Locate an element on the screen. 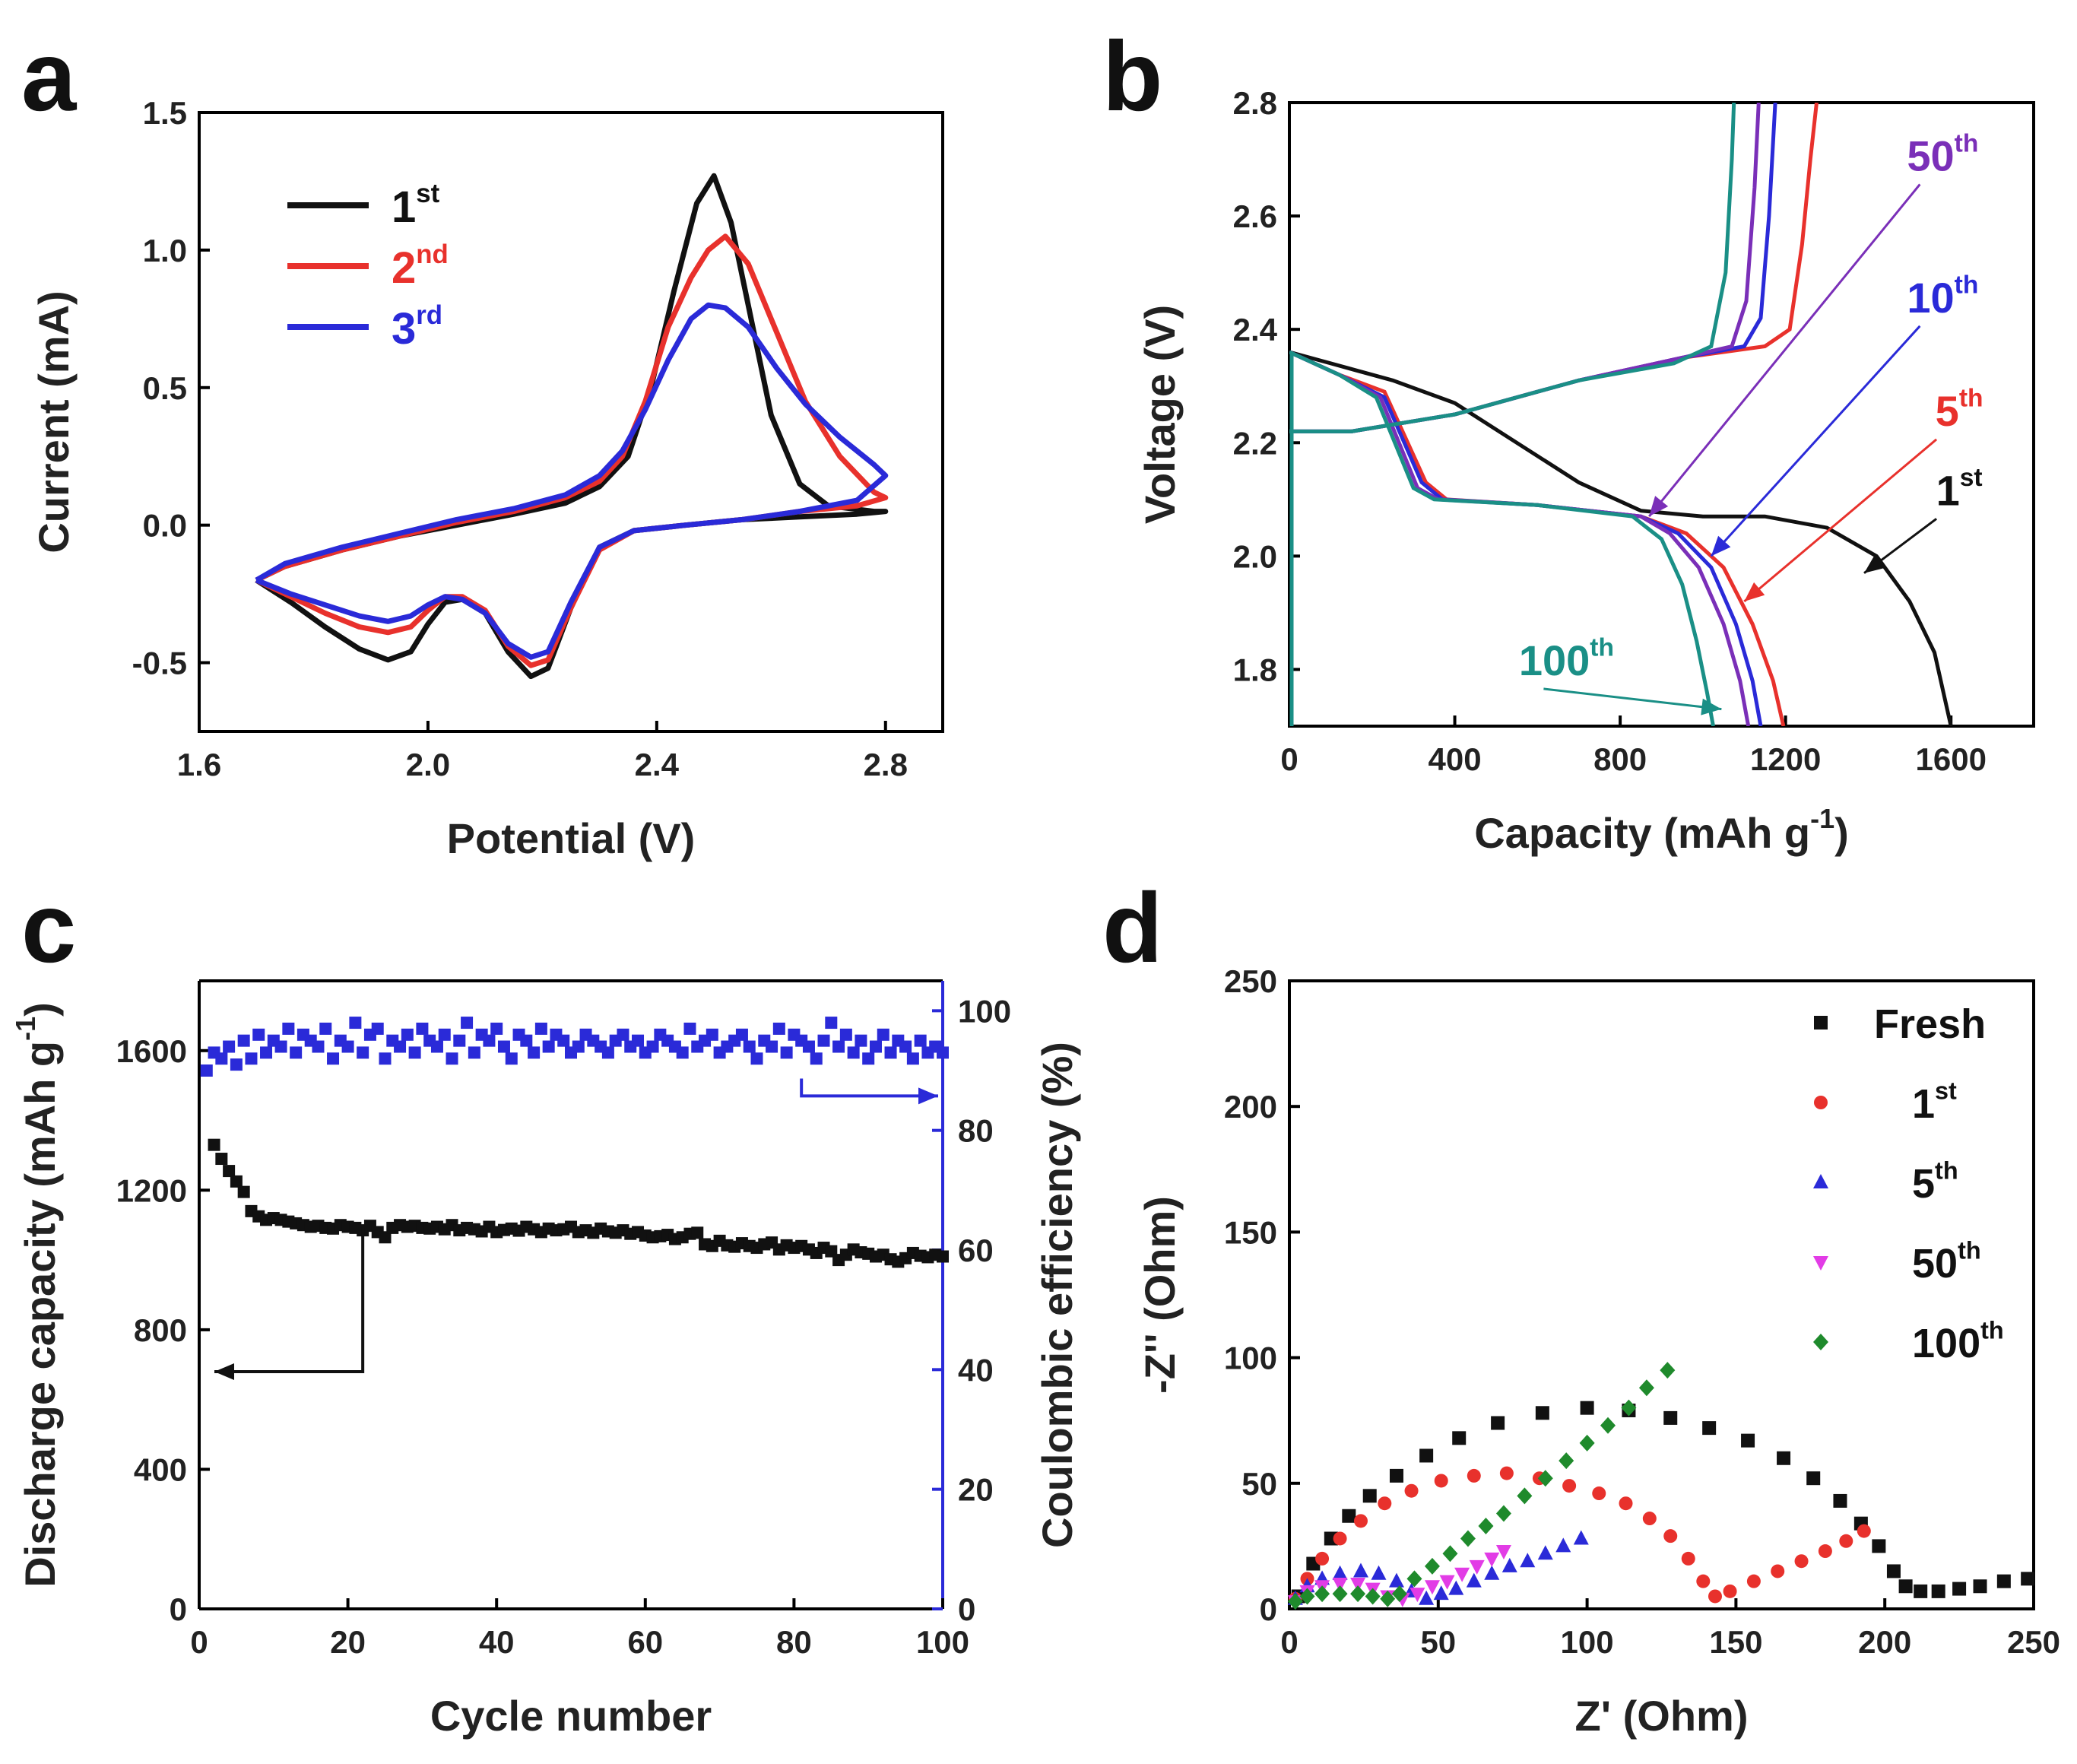 This screenshot has height=1764, width=2077. panel-c-xtick-label-2: 40 is located at coordinates (497, 1642).